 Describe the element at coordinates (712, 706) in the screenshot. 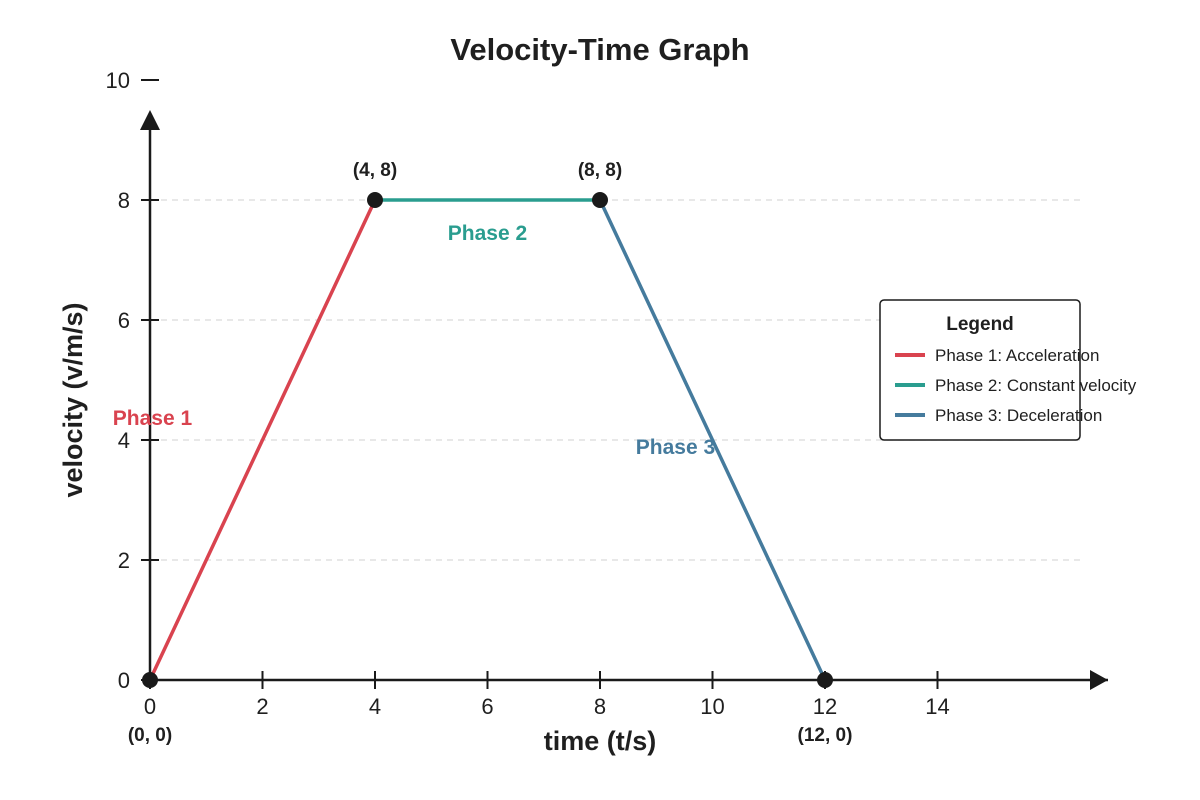

I see `x-tick-label-10: 10` at that location.